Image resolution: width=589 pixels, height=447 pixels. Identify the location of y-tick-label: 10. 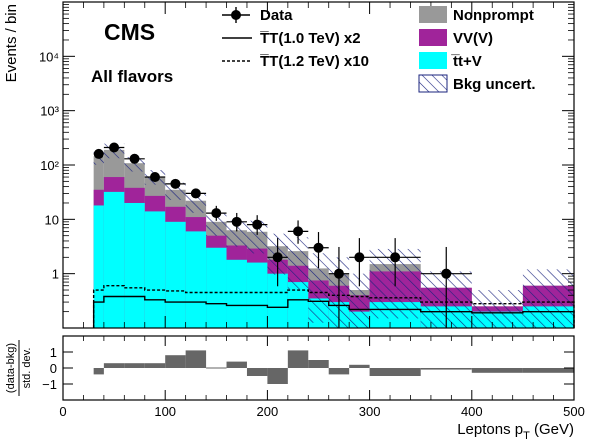
(52, 219).